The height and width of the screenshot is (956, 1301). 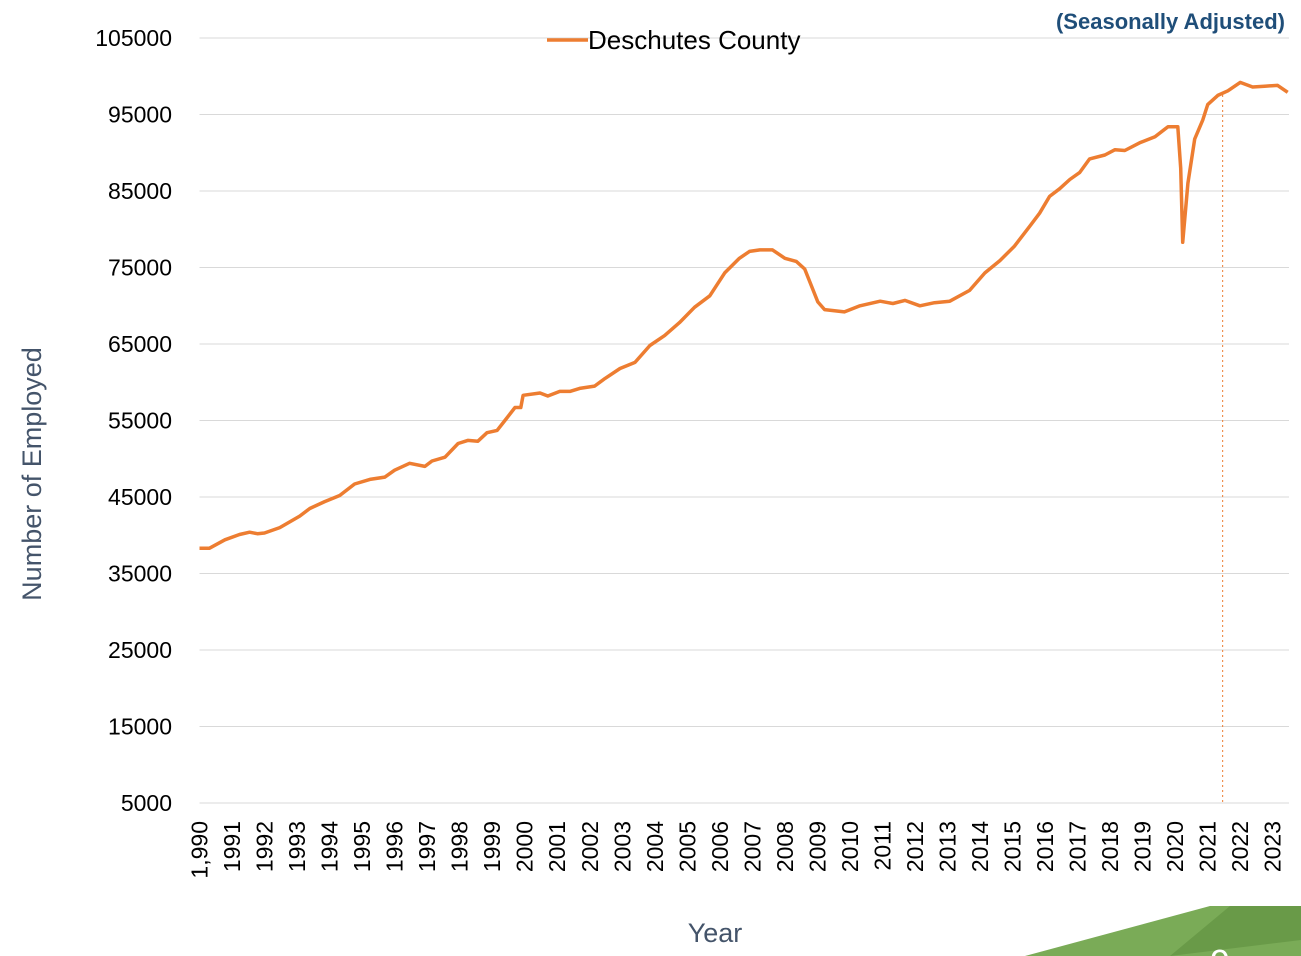 What do you see at coordinates (980, 846) in the screenshot?
I see `x-tick-label: 2014` at bounding box center [980, 846].